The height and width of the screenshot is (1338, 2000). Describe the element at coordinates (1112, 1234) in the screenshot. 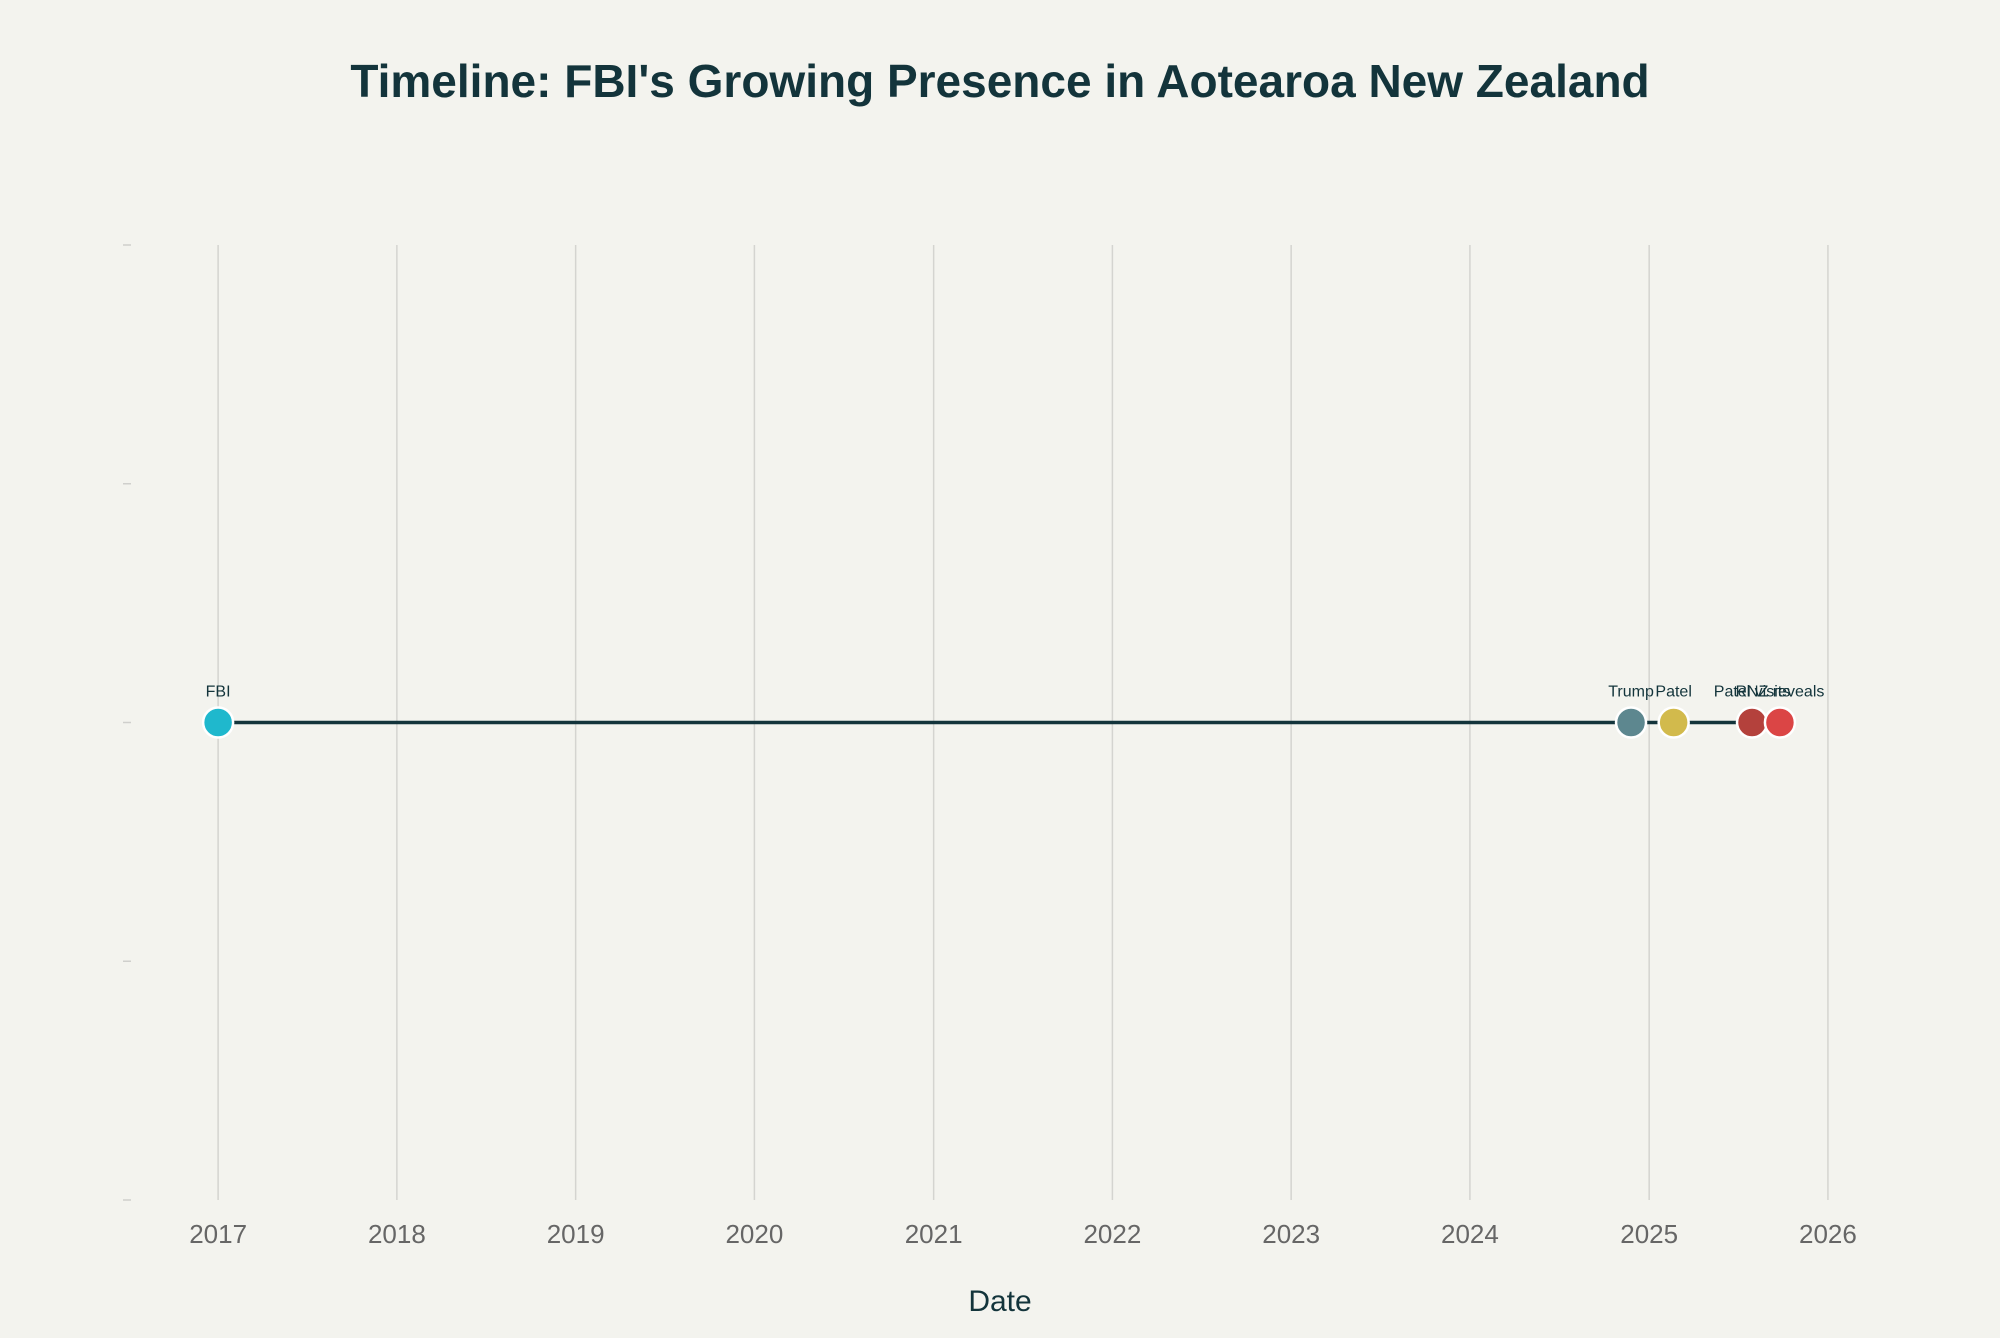

I see `x-tick-label-2022: 2022` at that location.